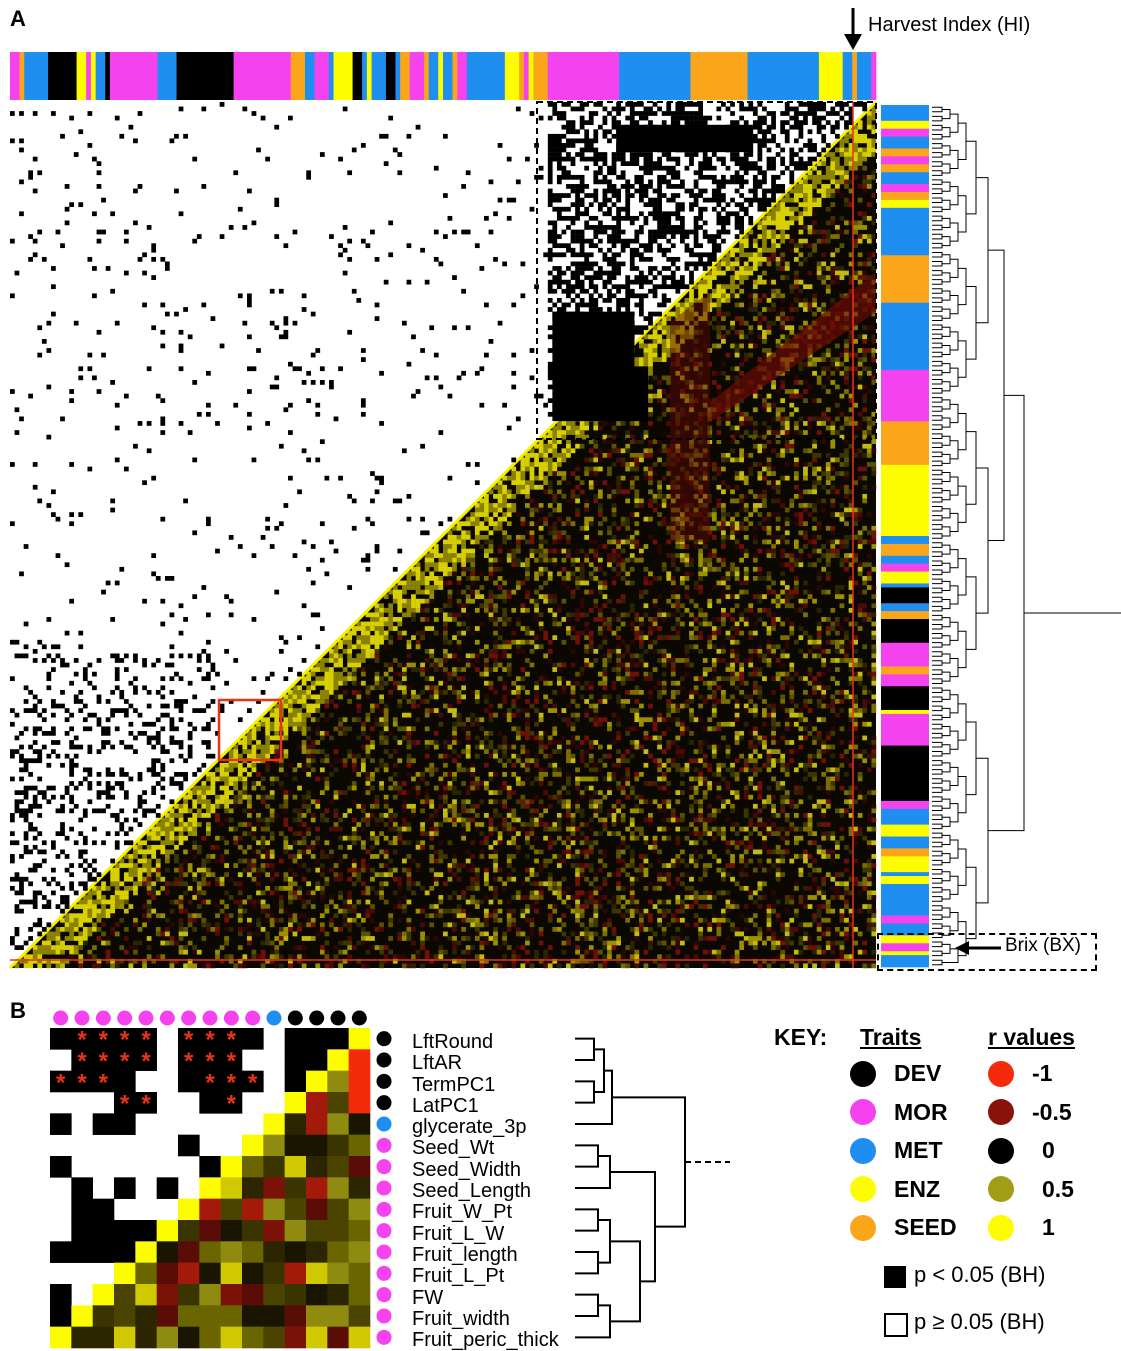 This screenshot has width=1121, height=1351. Describe the element at coordinates (437, 1063) in the screenshot. I see `trait-label: LftAR` at that location.